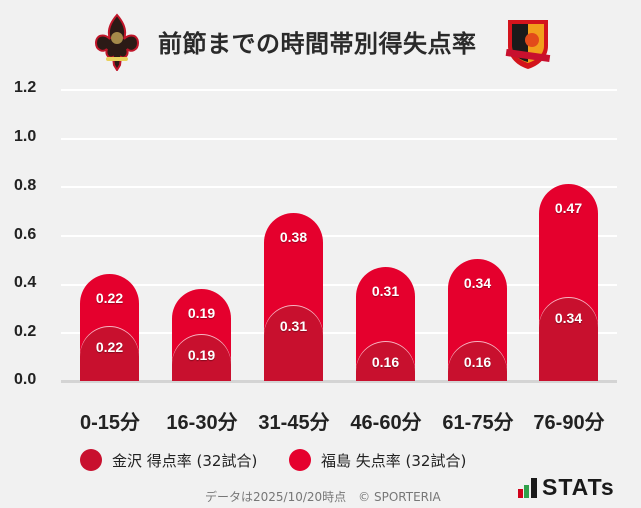 Image resolution: width=641 pixels, height=508 pixels. Describe the element at coordinates (202, 423) in the screenshot. I see `x-tick: 16-30分` at that location.